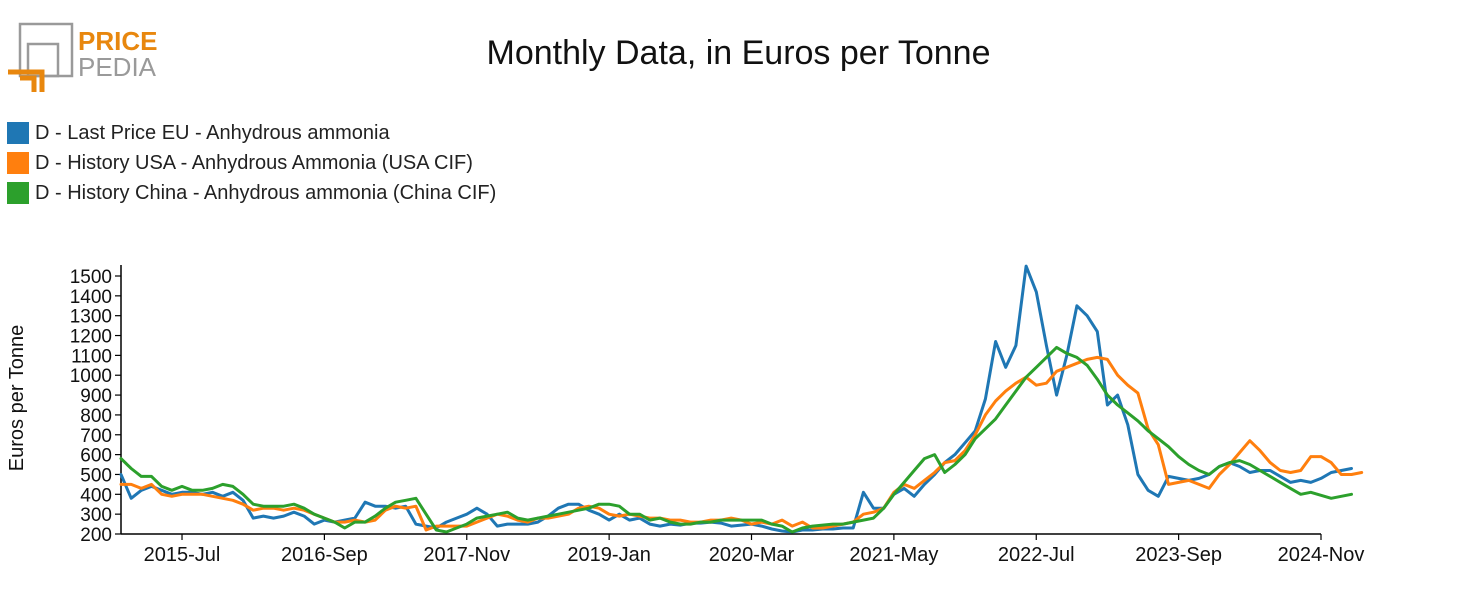 This screenshot has width=1477, height=615. I want to click on y-axis-label: Euros per Tonne, so click(17, 398).